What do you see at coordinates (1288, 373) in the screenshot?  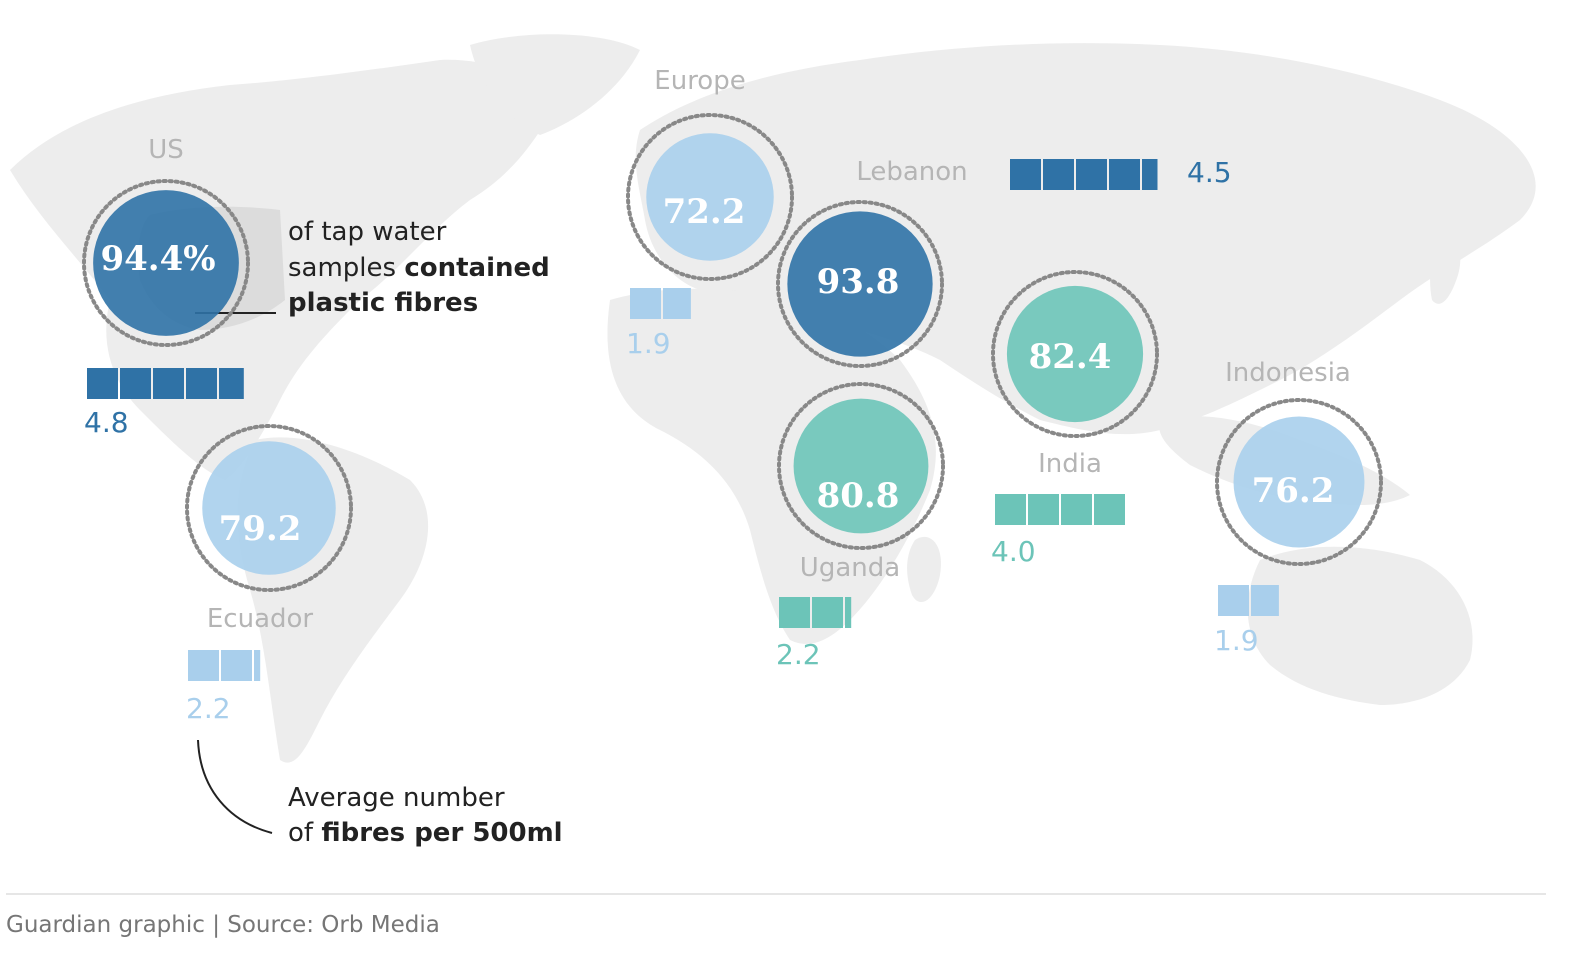 I see `indonesia-name-label: Indonesia` at bounding box center [1288, 373].